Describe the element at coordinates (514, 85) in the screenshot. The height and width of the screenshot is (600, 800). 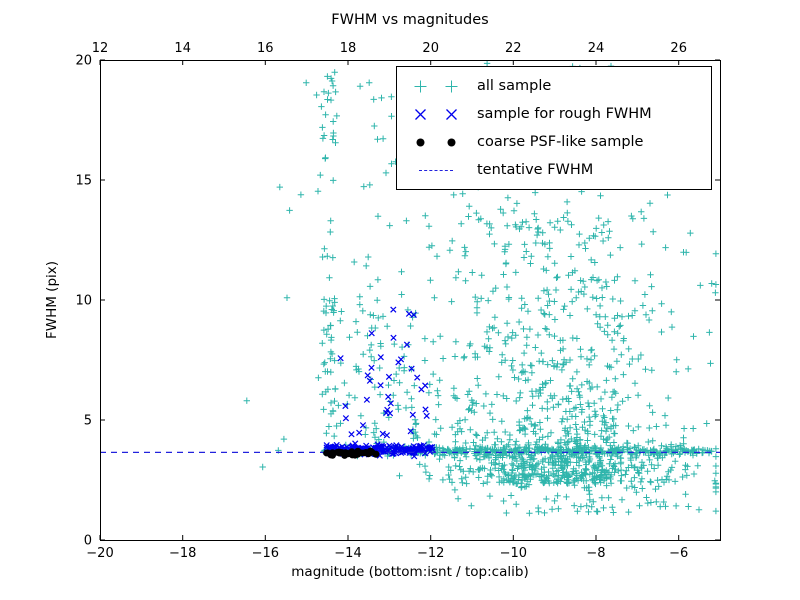
I see `legend-label: all sample` at that location.